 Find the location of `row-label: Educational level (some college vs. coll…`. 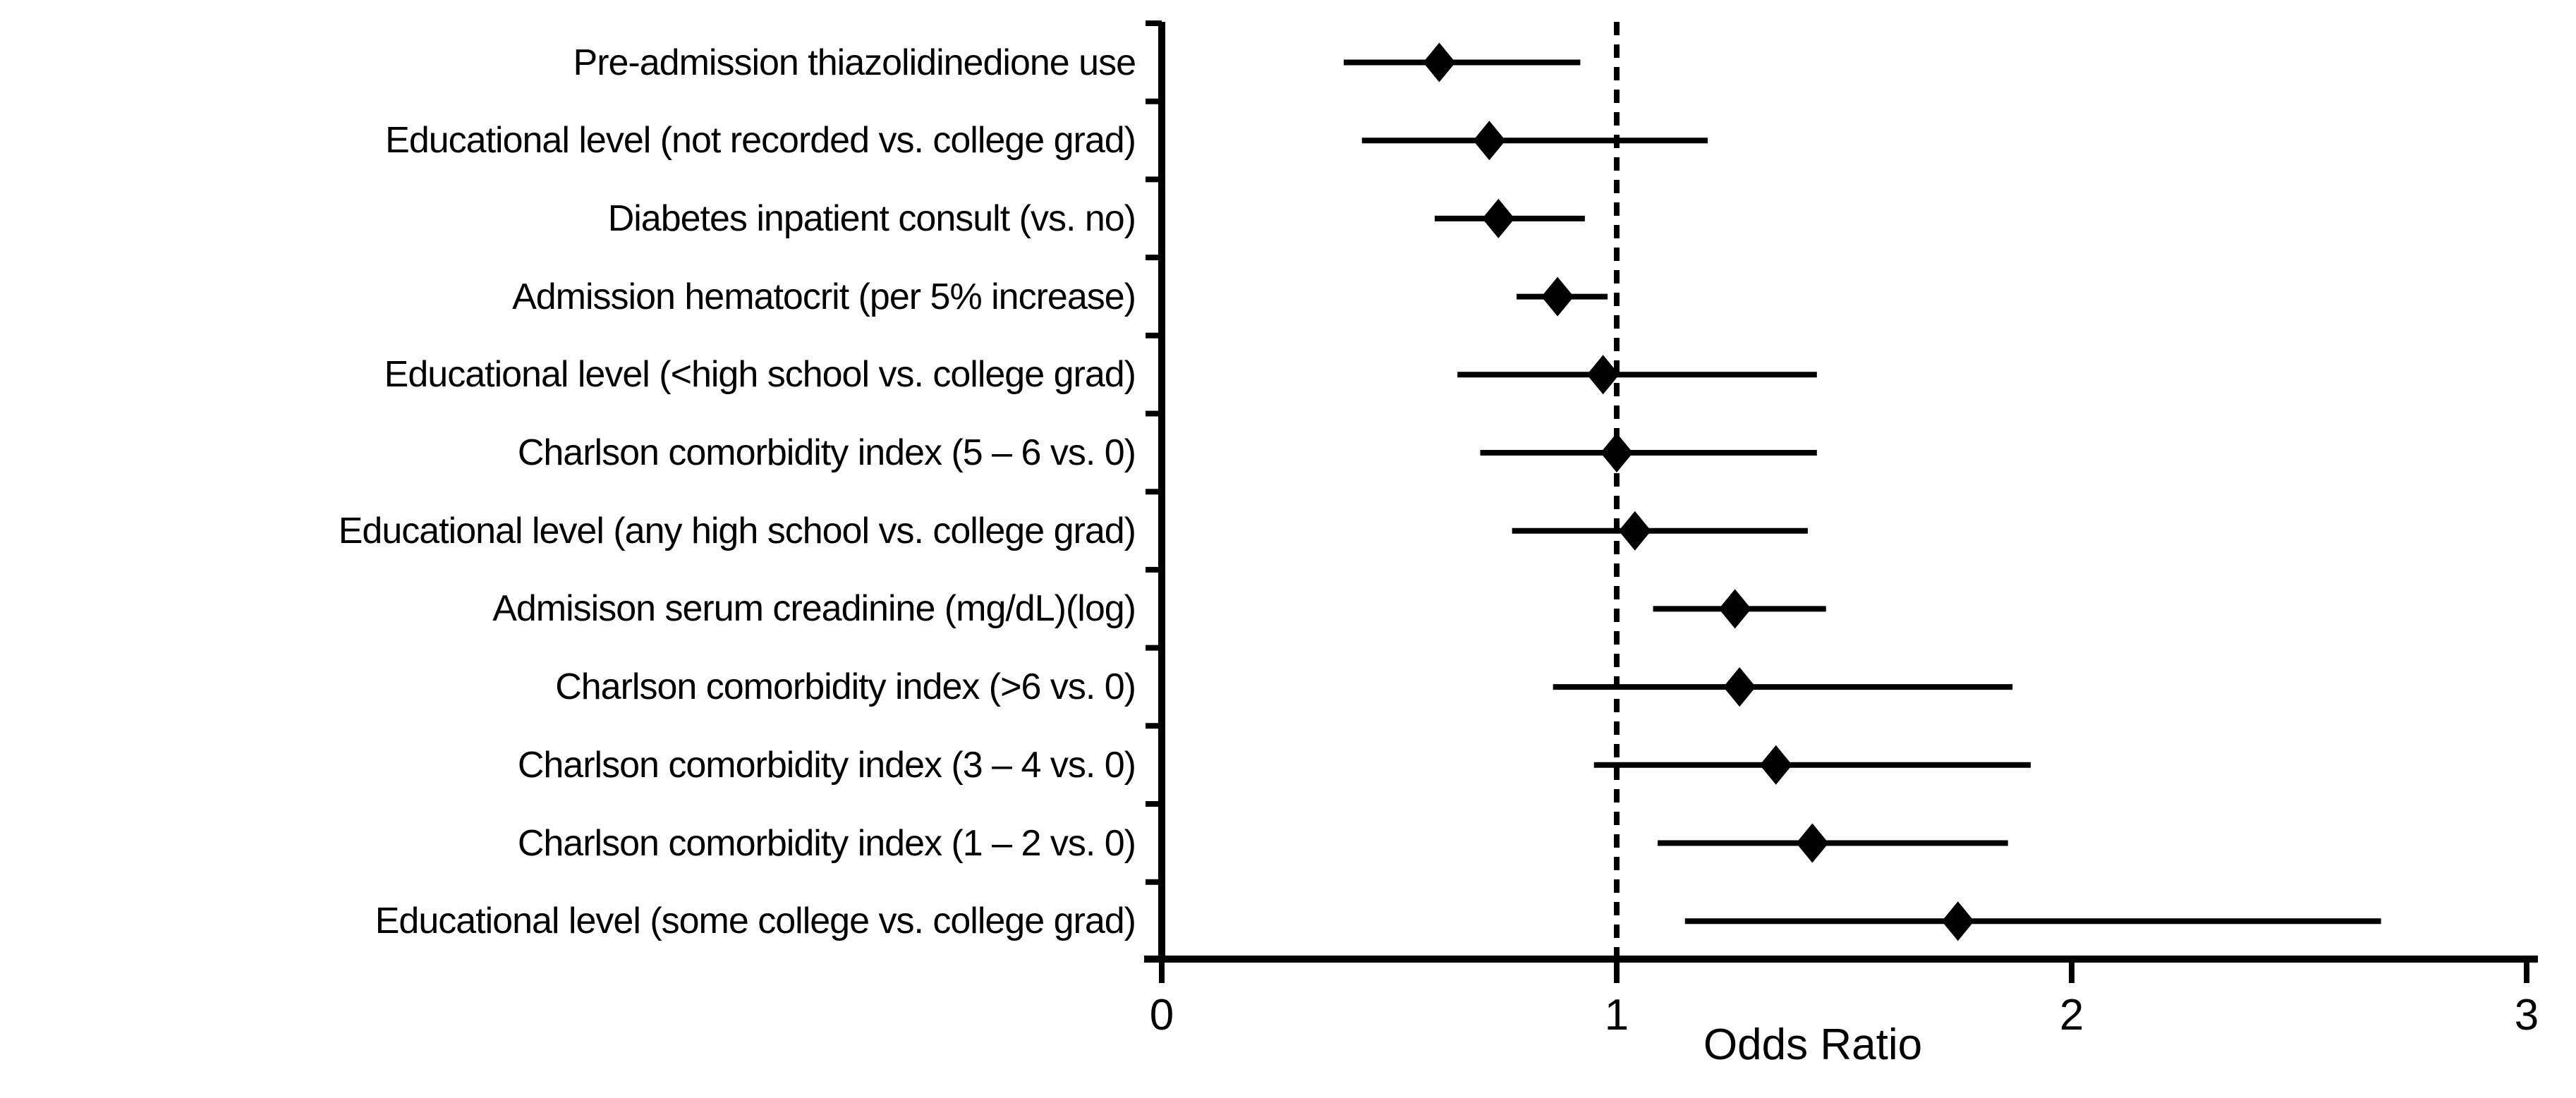

row-label: Educational level (some college vs. coll… is located at coordinates (755, 921).